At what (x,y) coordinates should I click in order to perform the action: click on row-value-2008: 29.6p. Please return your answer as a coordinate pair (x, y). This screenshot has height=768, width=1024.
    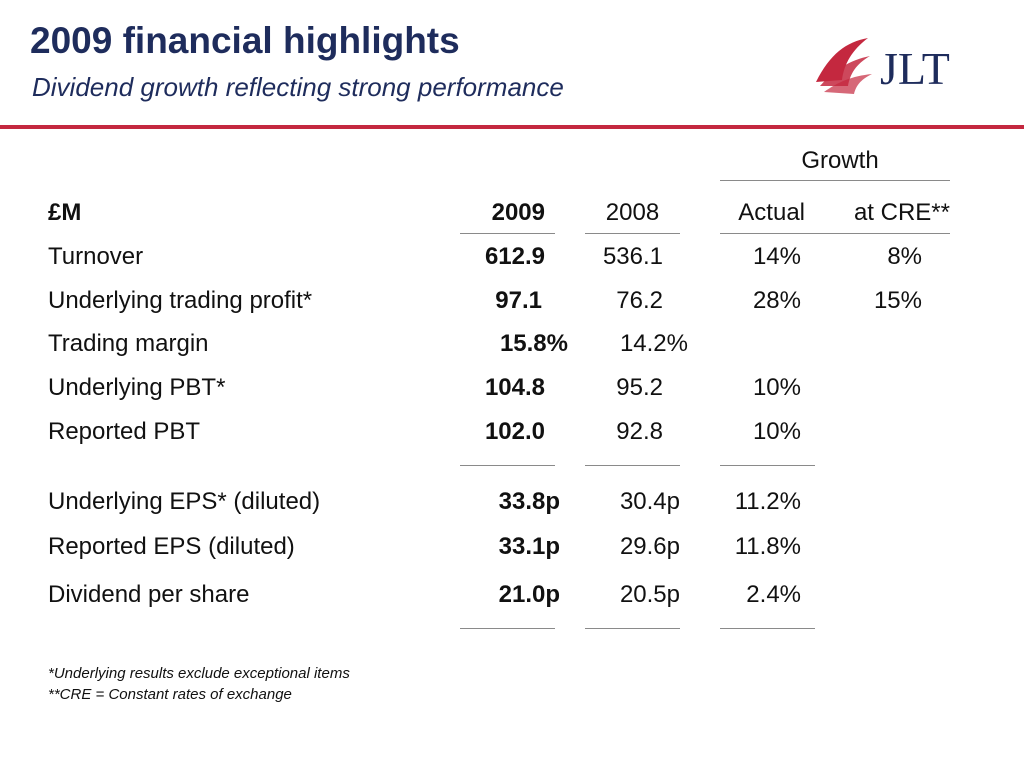
    Looking at the image, I should click on (649, 546).